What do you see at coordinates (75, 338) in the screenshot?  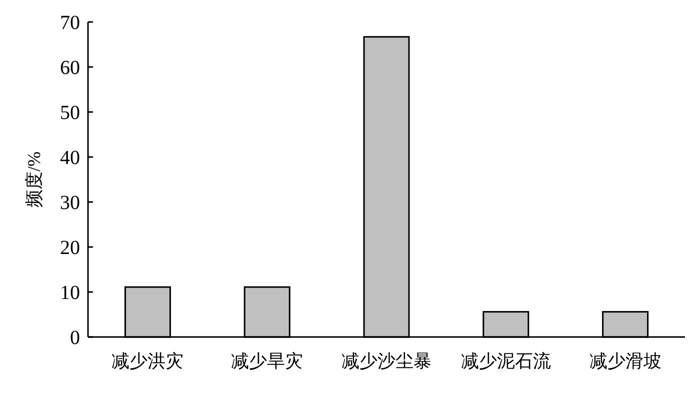 I see `y-tick-label: 0` at bounding box center [75, 338].